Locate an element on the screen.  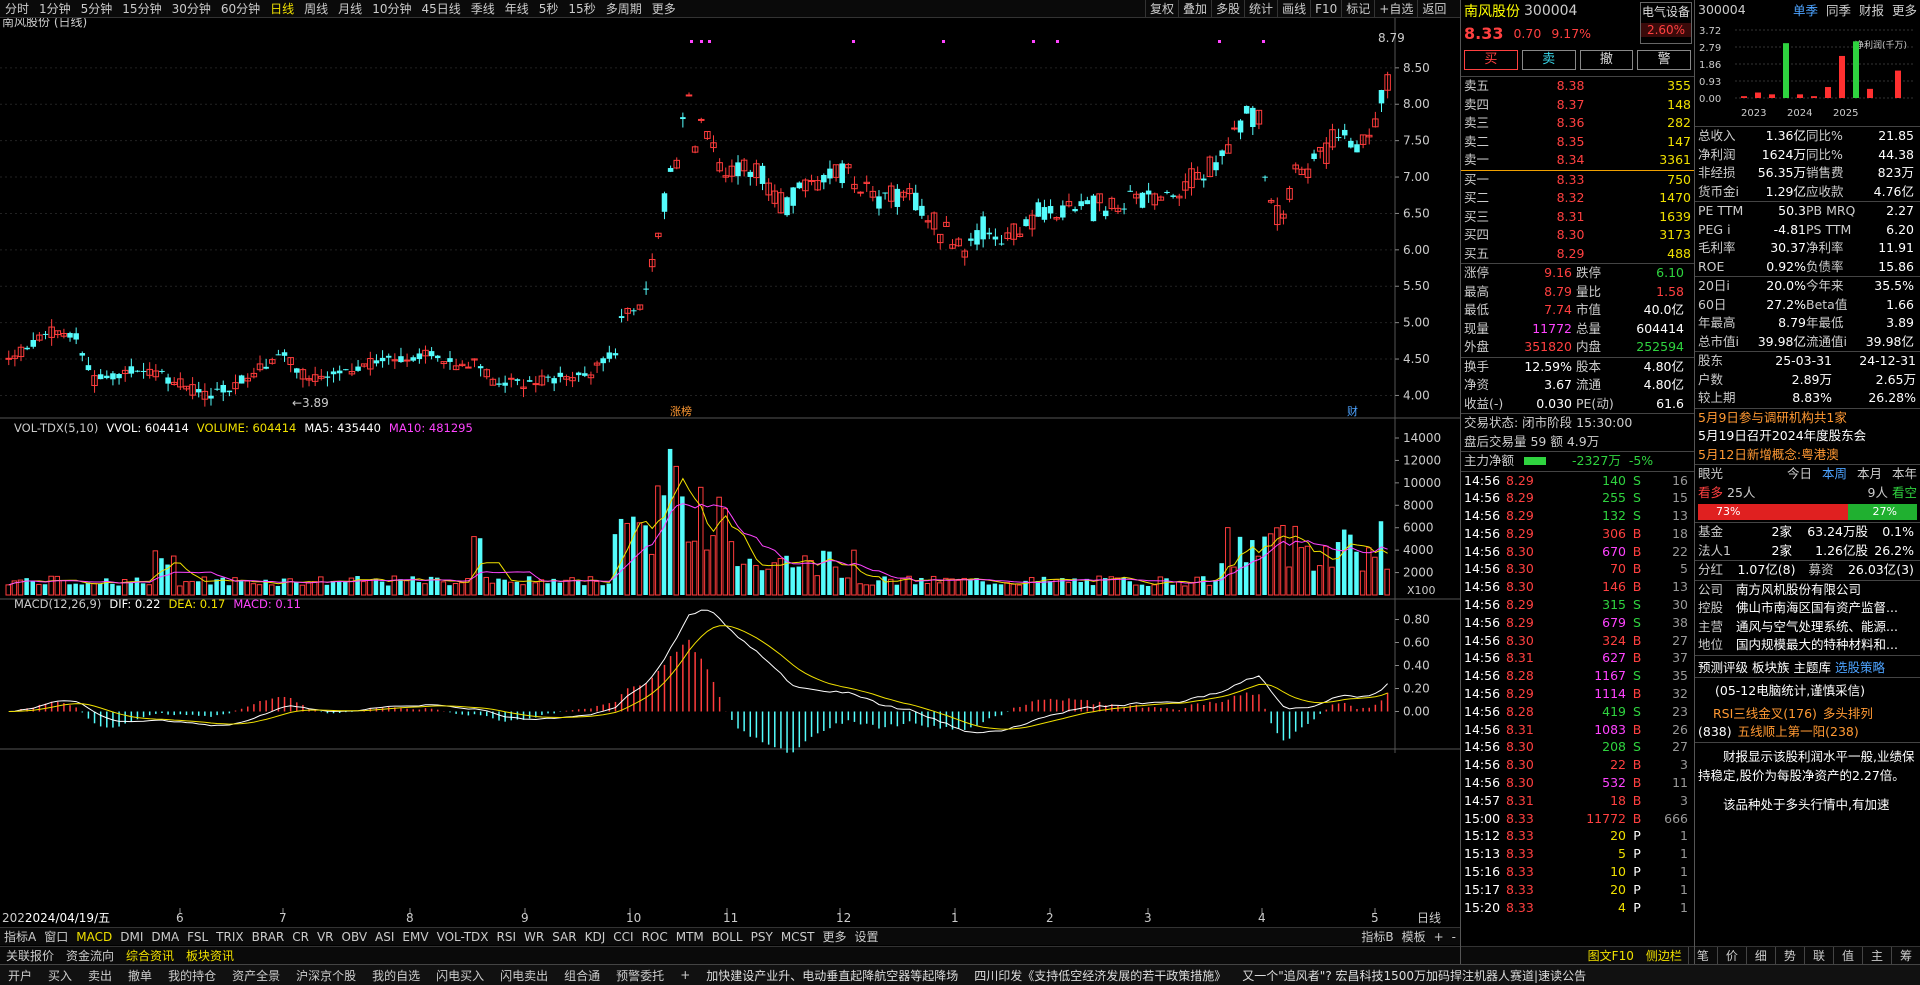
orderbook-row: 卖一 8.34 3361 is located at coordinates (1577, 160).